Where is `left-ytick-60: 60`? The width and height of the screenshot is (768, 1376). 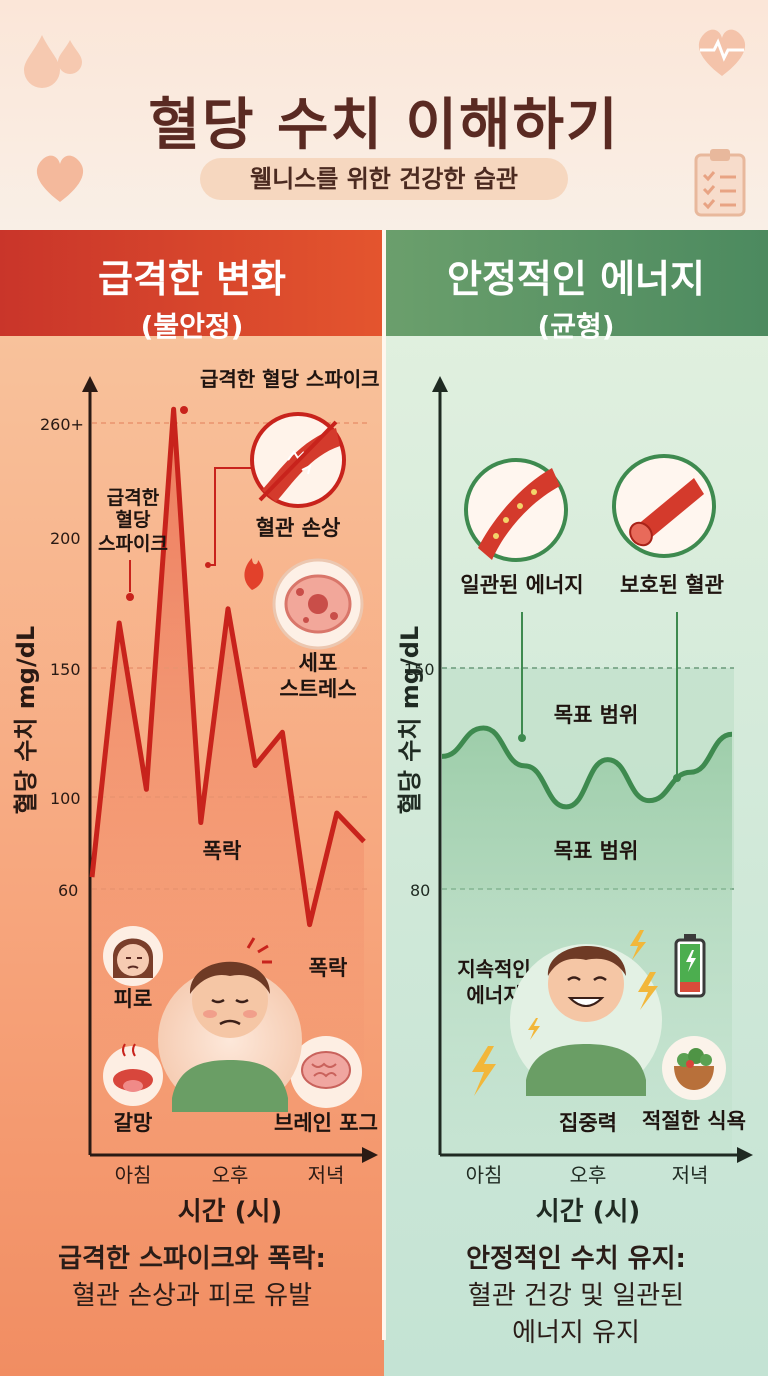 left-ytick-60: 60 is located at coordinates (68, 890).